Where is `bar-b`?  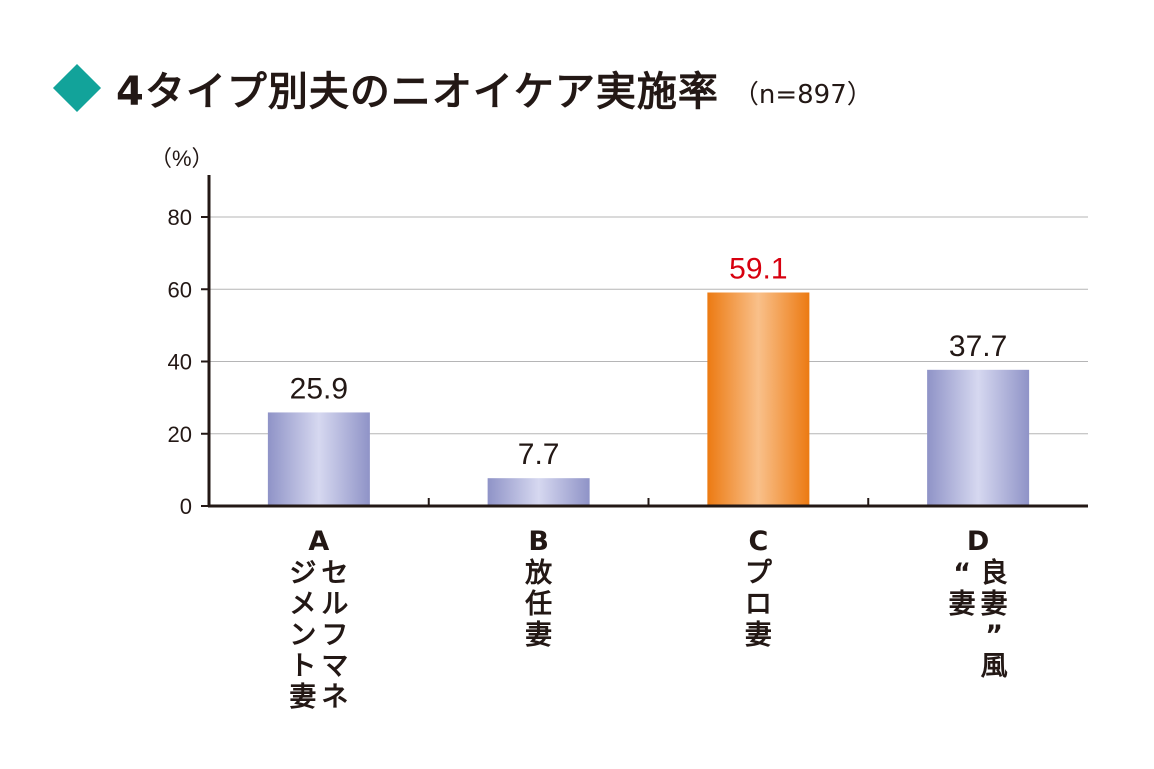
bar-b is located at coordinates (538, 492).